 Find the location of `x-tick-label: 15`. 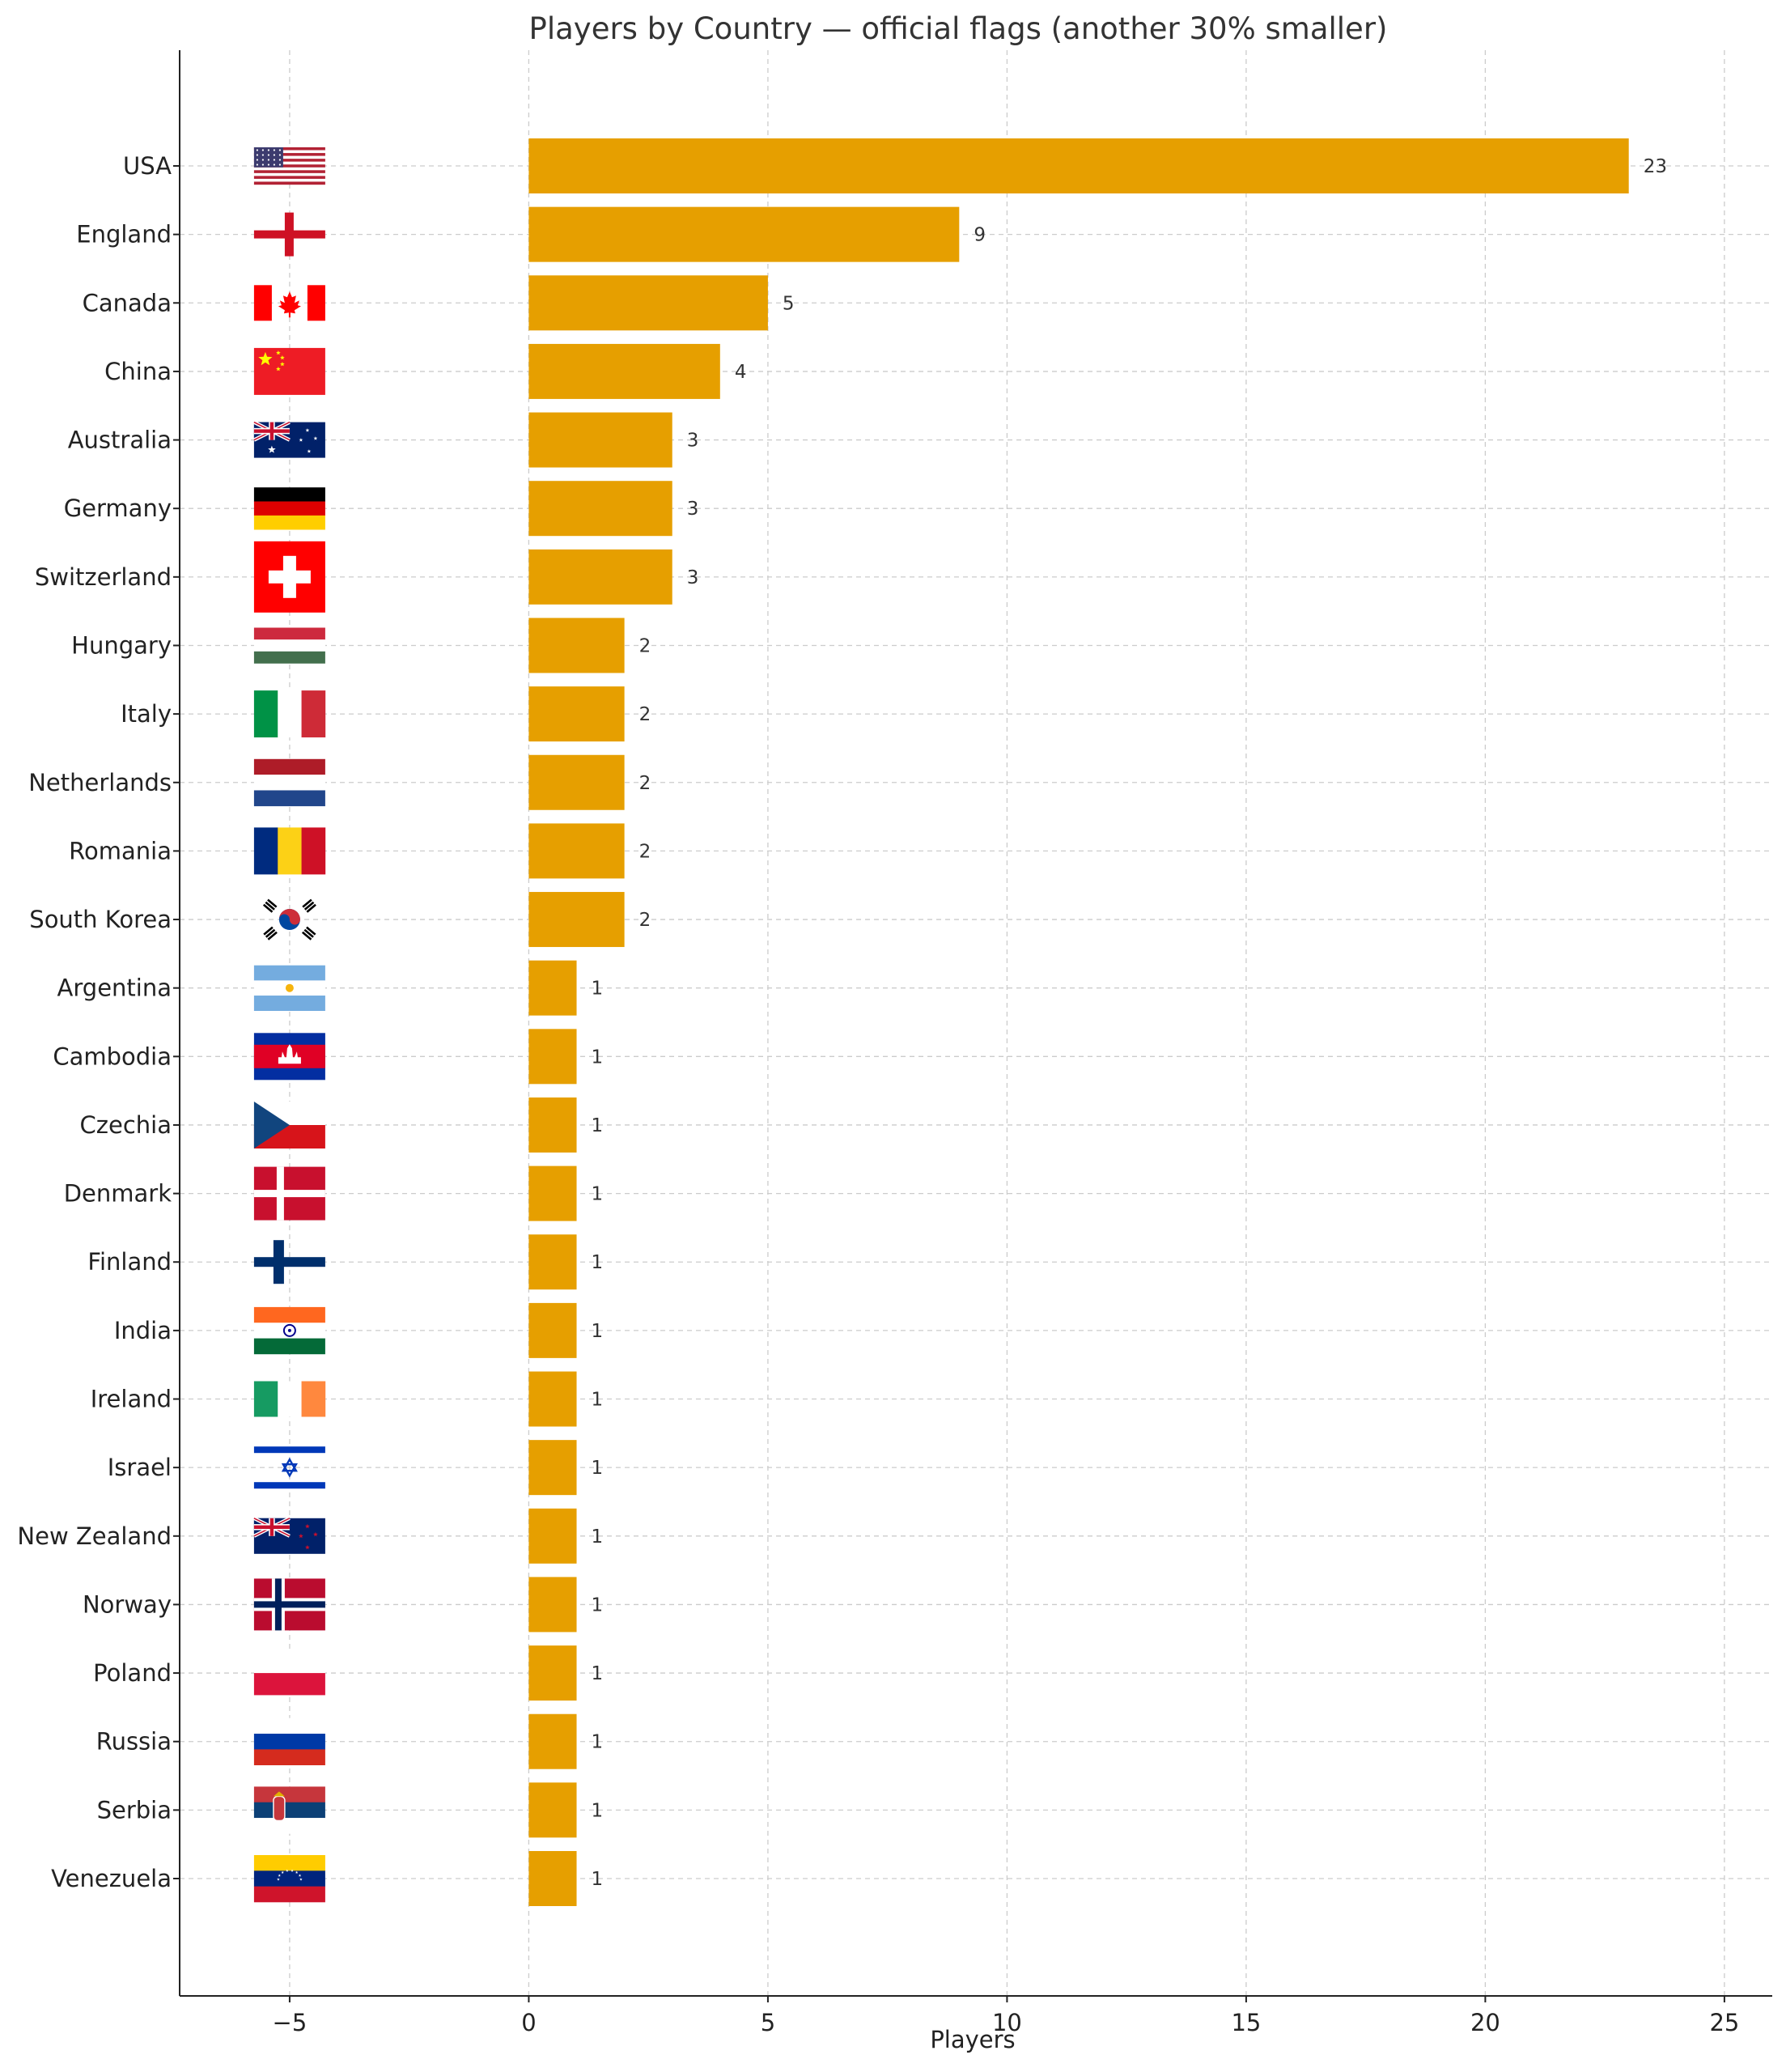

x-tick-label: 15 is located at coordinates (1246, 2022).